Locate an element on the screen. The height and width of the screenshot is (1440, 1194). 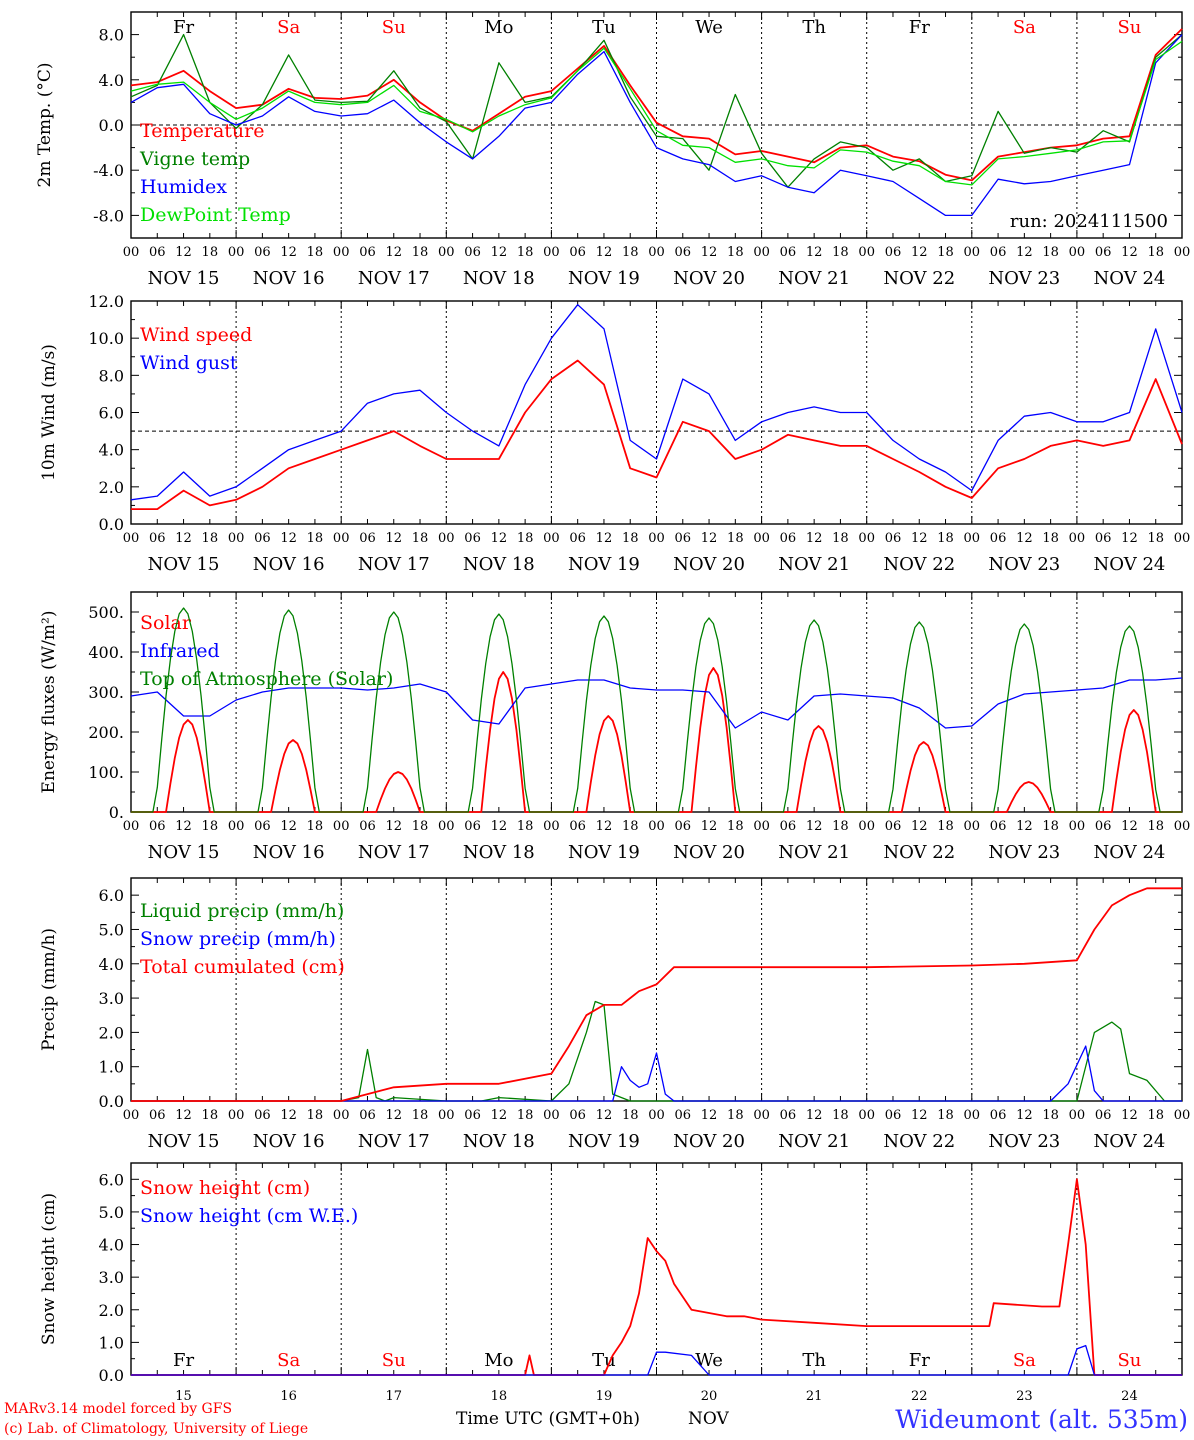
series-line-vigne-temp is located at coordinates (656, 110).